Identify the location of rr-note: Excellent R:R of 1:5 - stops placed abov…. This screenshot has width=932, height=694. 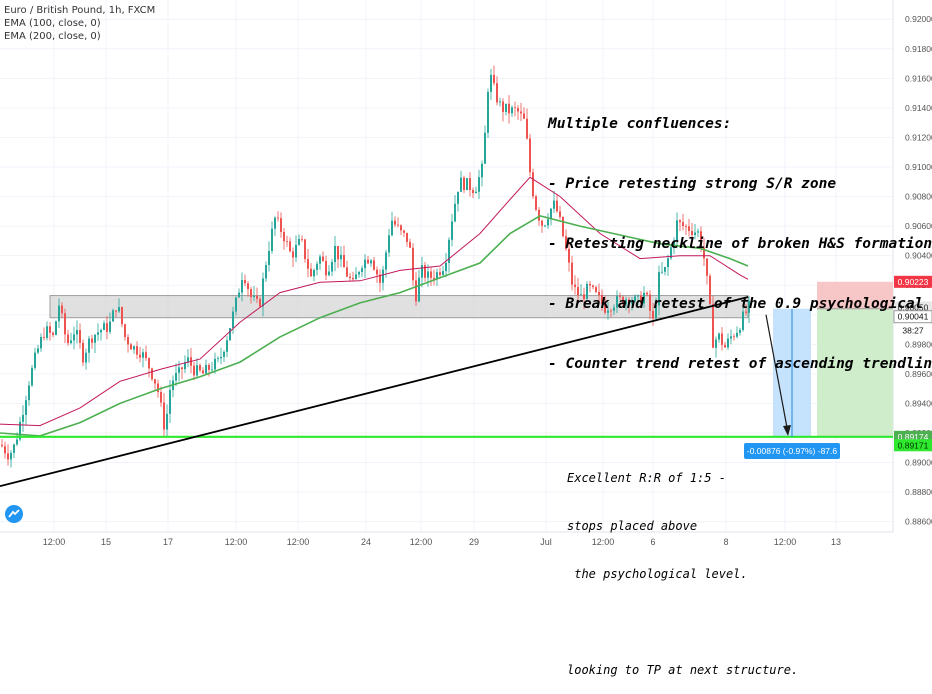
(682, 566).